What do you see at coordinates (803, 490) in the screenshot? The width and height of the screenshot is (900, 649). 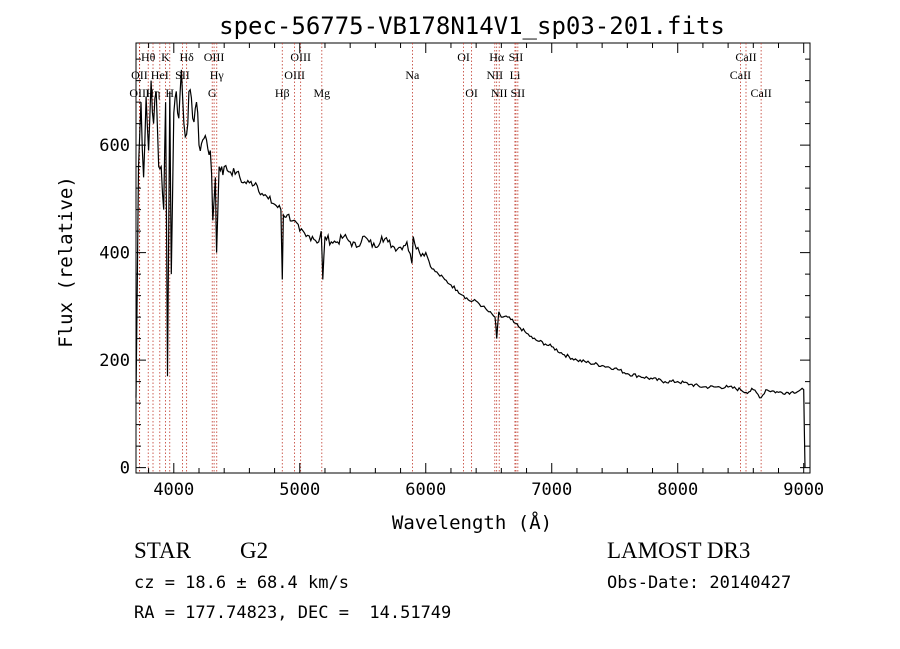 I see `x-tick-label: 9000` at bounding box center [803, 490].